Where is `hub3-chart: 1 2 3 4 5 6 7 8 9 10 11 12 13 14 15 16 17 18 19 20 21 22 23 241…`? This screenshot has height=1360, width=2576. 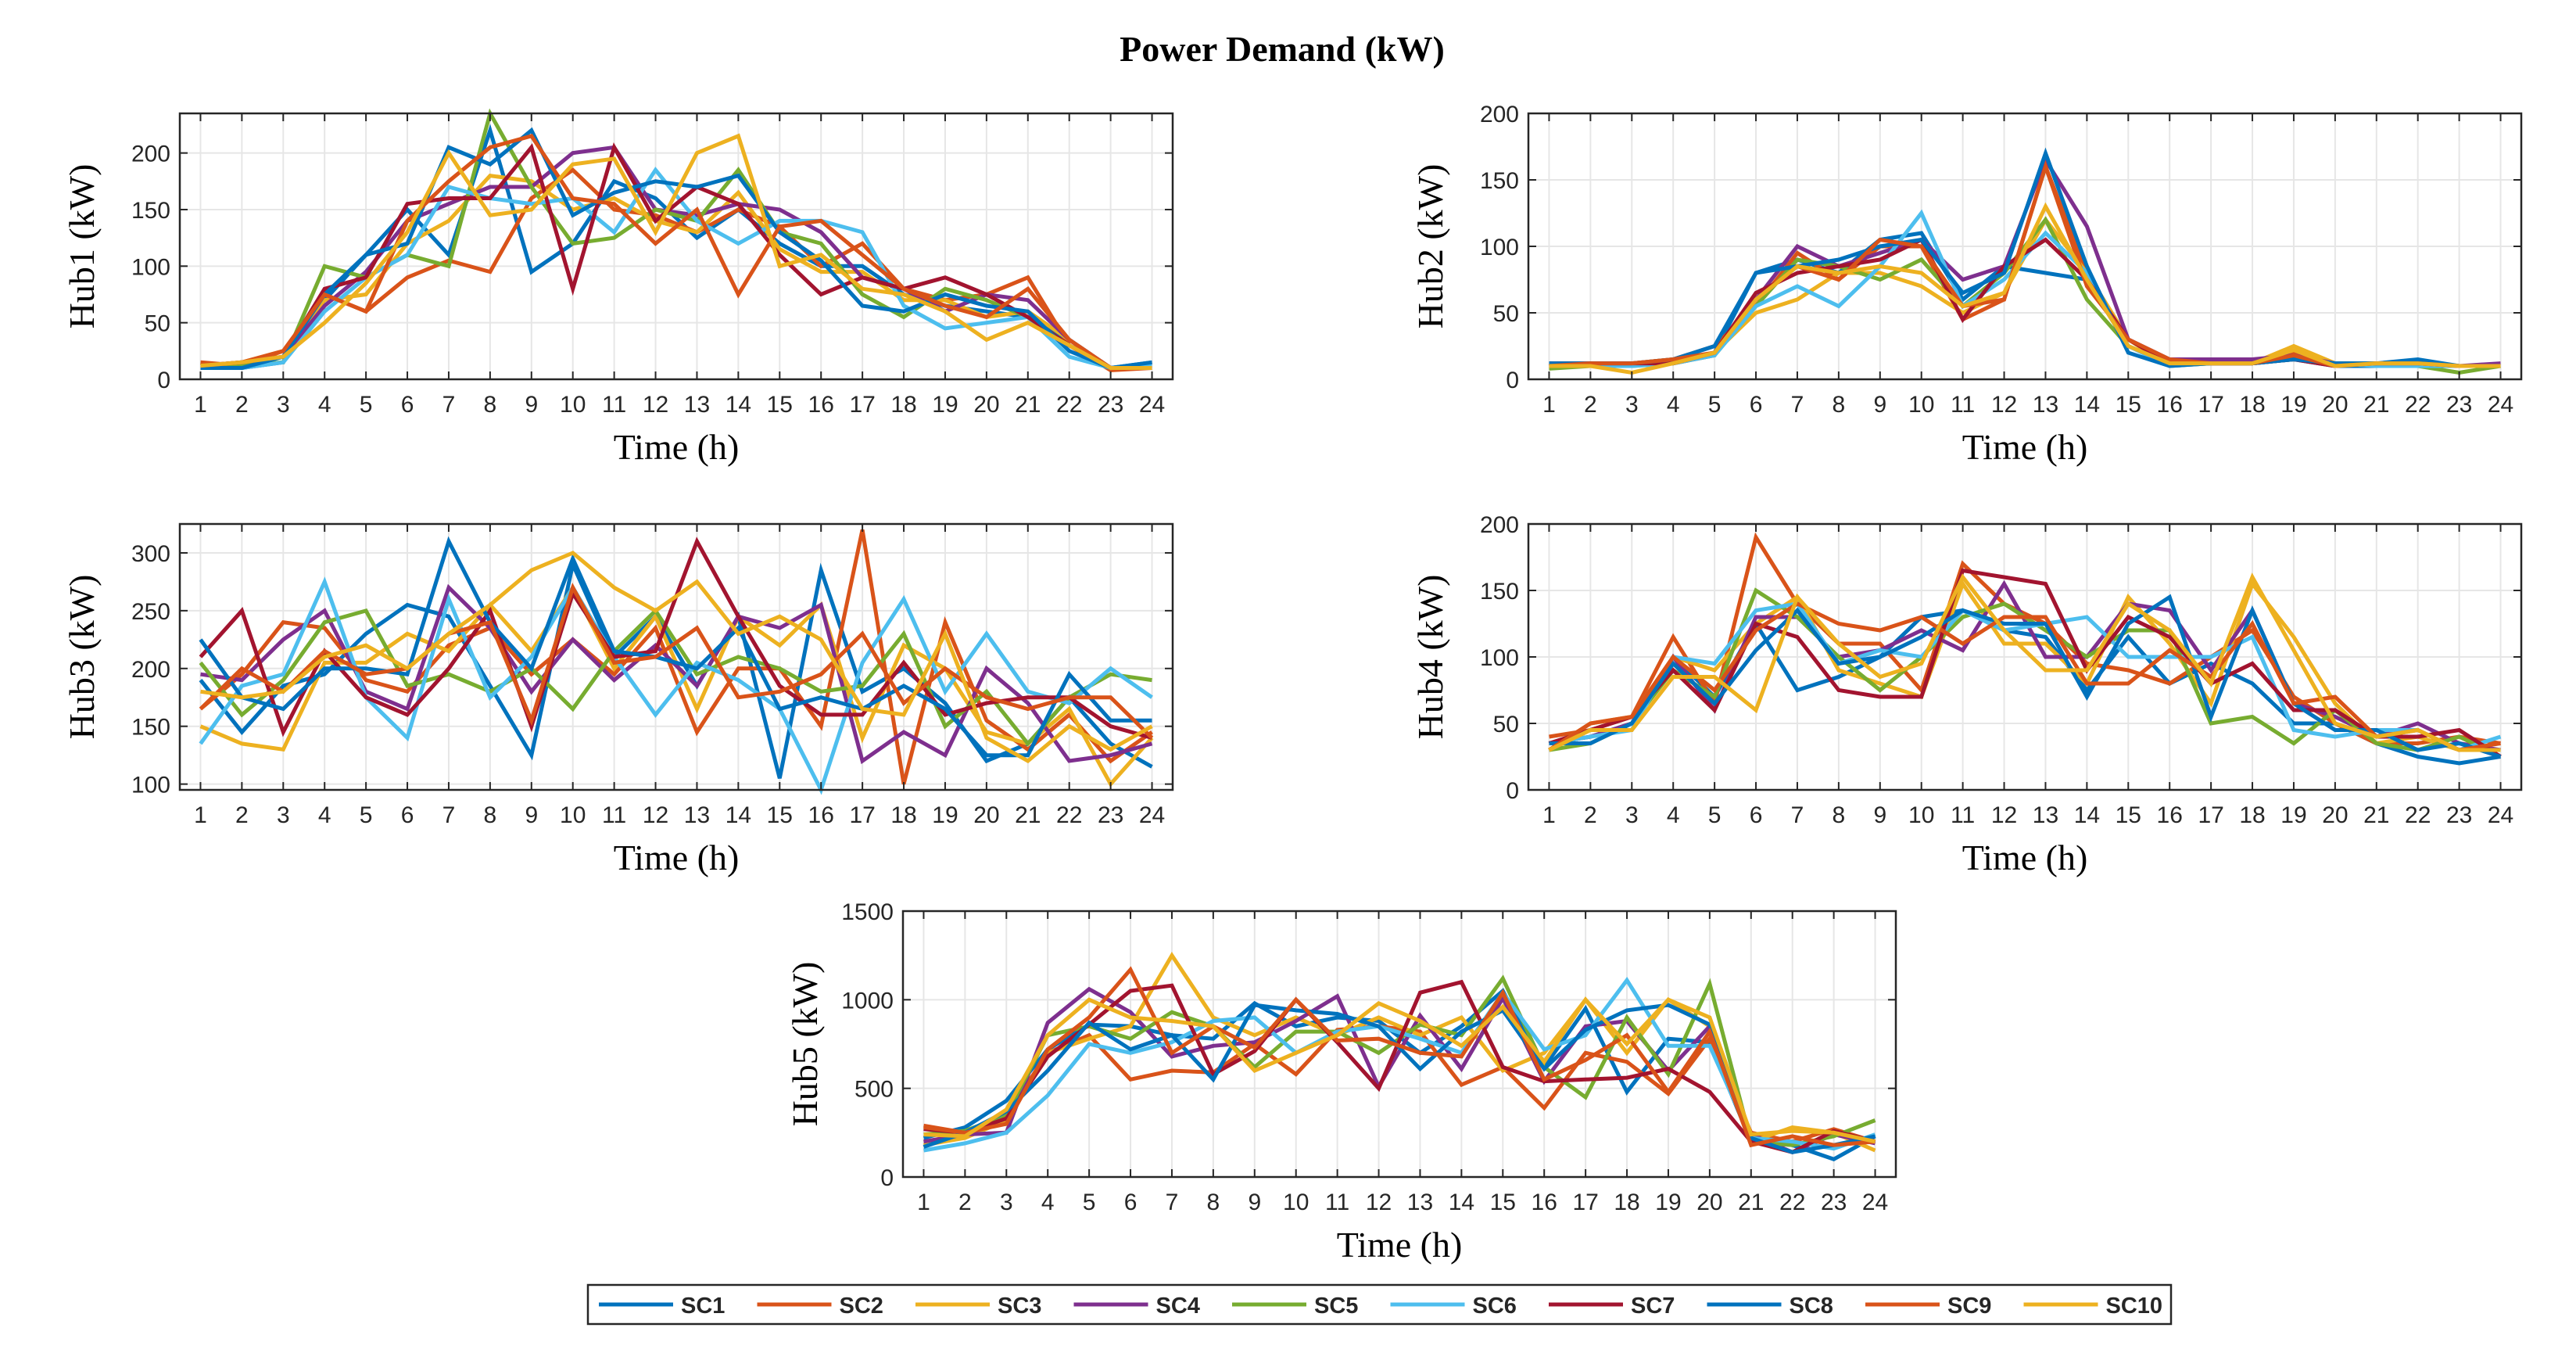 hub3-chart: 1 2 3 4 5 6 7 8 9 10 11 12 13 14 15 16 17 18 19 20 21 22 23 241… is located at coordinates (618, 699).